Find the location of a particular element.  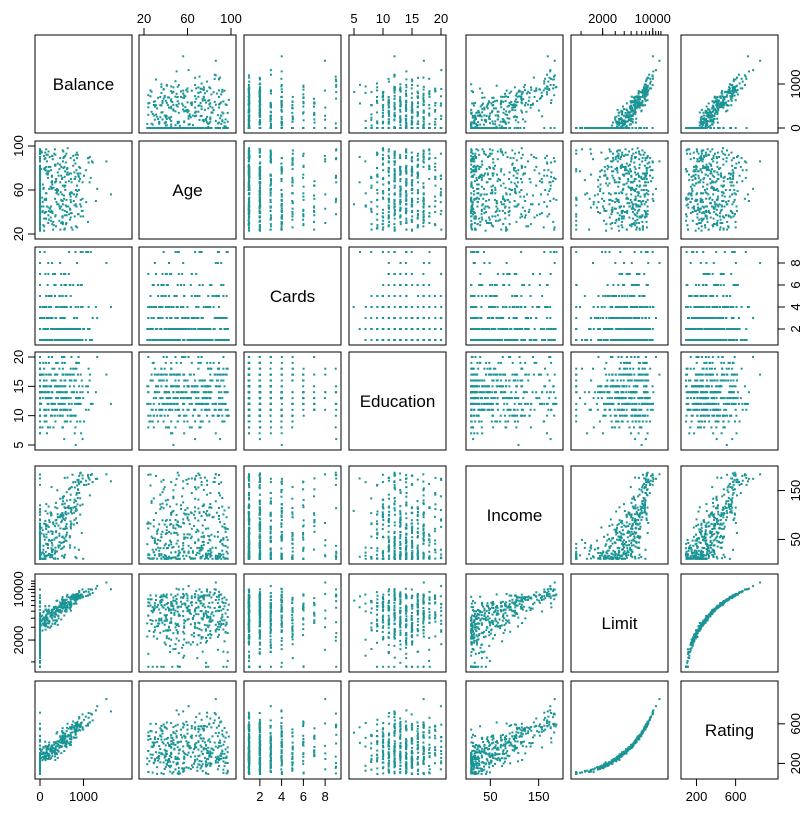

variable-label-age: Age is located at coordinates (187, 190).